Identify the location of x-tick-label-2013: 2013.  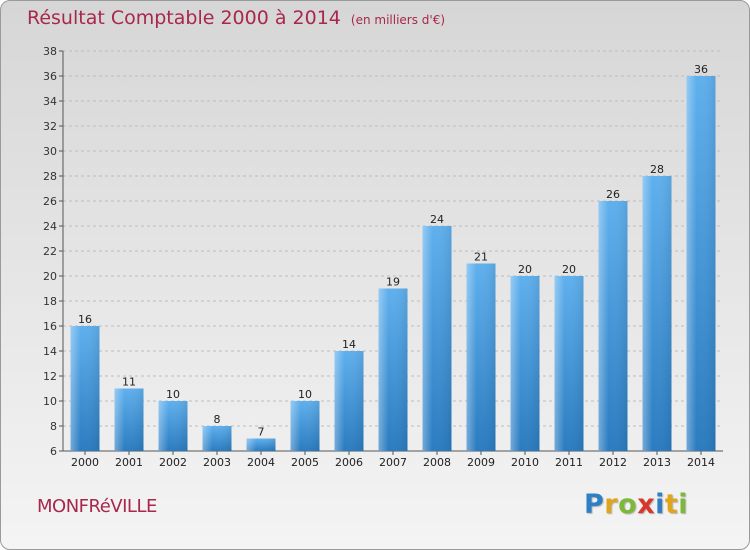
(657, 462).